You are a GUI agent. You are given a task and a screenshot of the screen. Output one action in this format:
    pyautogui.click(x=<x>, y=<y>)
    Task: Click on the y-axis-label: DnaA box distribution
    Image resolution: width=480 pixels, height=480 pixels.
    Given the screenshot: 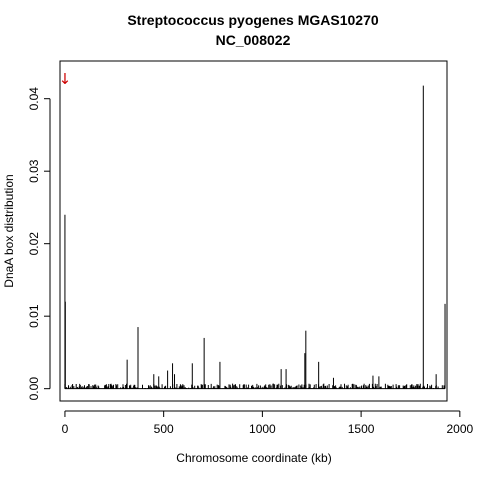 What is the action you would take?
    pyautogui.click(x=9, y=230)
    